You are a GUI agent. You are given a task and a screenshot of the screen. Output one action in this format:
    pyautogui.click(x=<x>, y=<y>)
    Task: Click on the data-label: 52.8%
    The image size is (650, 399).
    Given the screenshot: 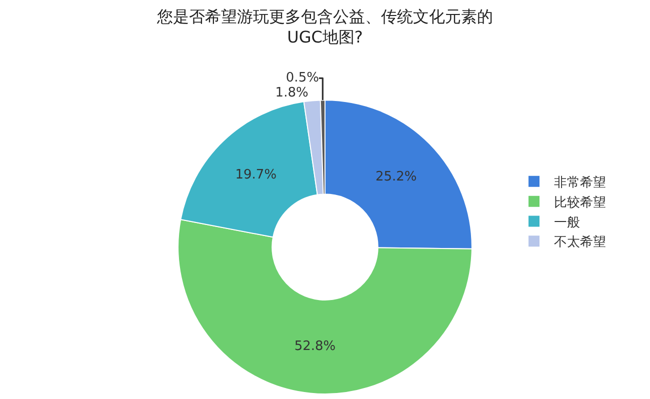 What is the action you would take?
    pyautogui.click(x=315, y=346)
    